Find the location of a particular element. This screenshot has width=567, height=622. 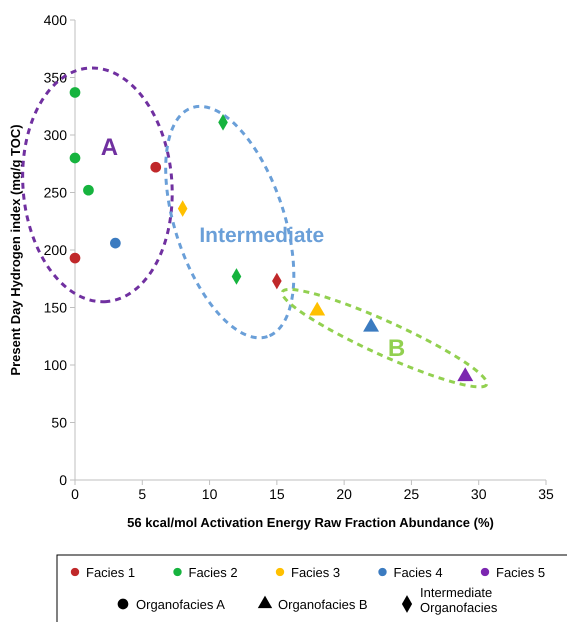

x-tick-label: 25 is located at coordinates (412, 494).